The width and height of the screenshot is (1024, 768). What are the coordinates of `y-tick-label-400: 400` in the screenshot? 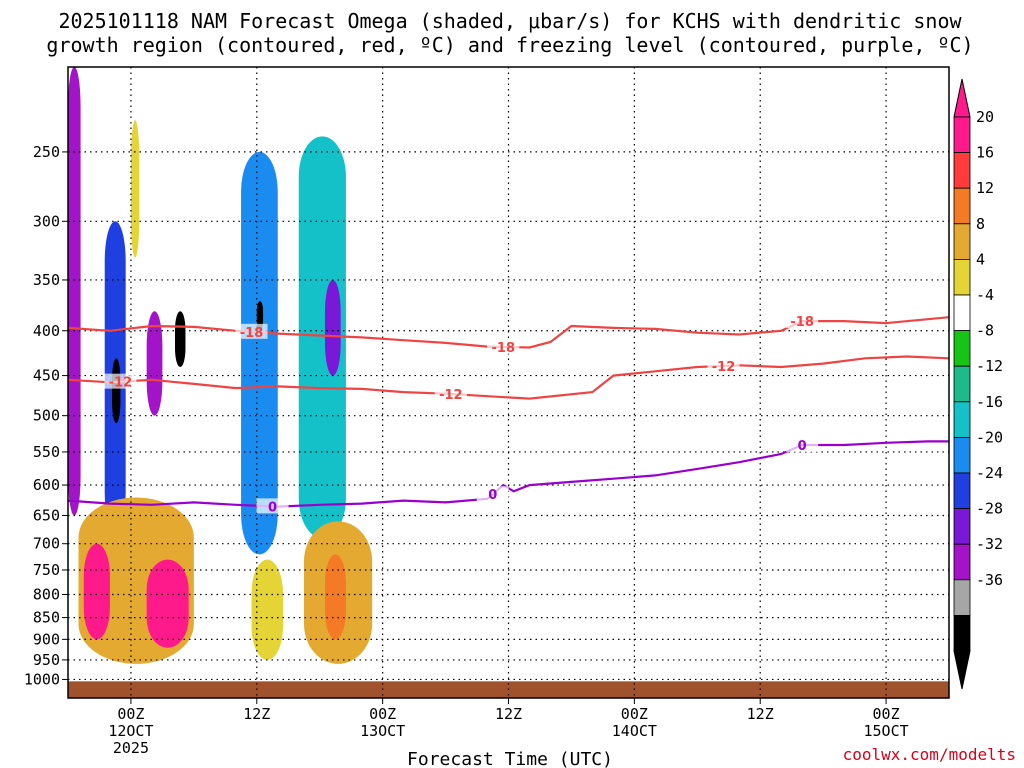 It's located at (46, 331).